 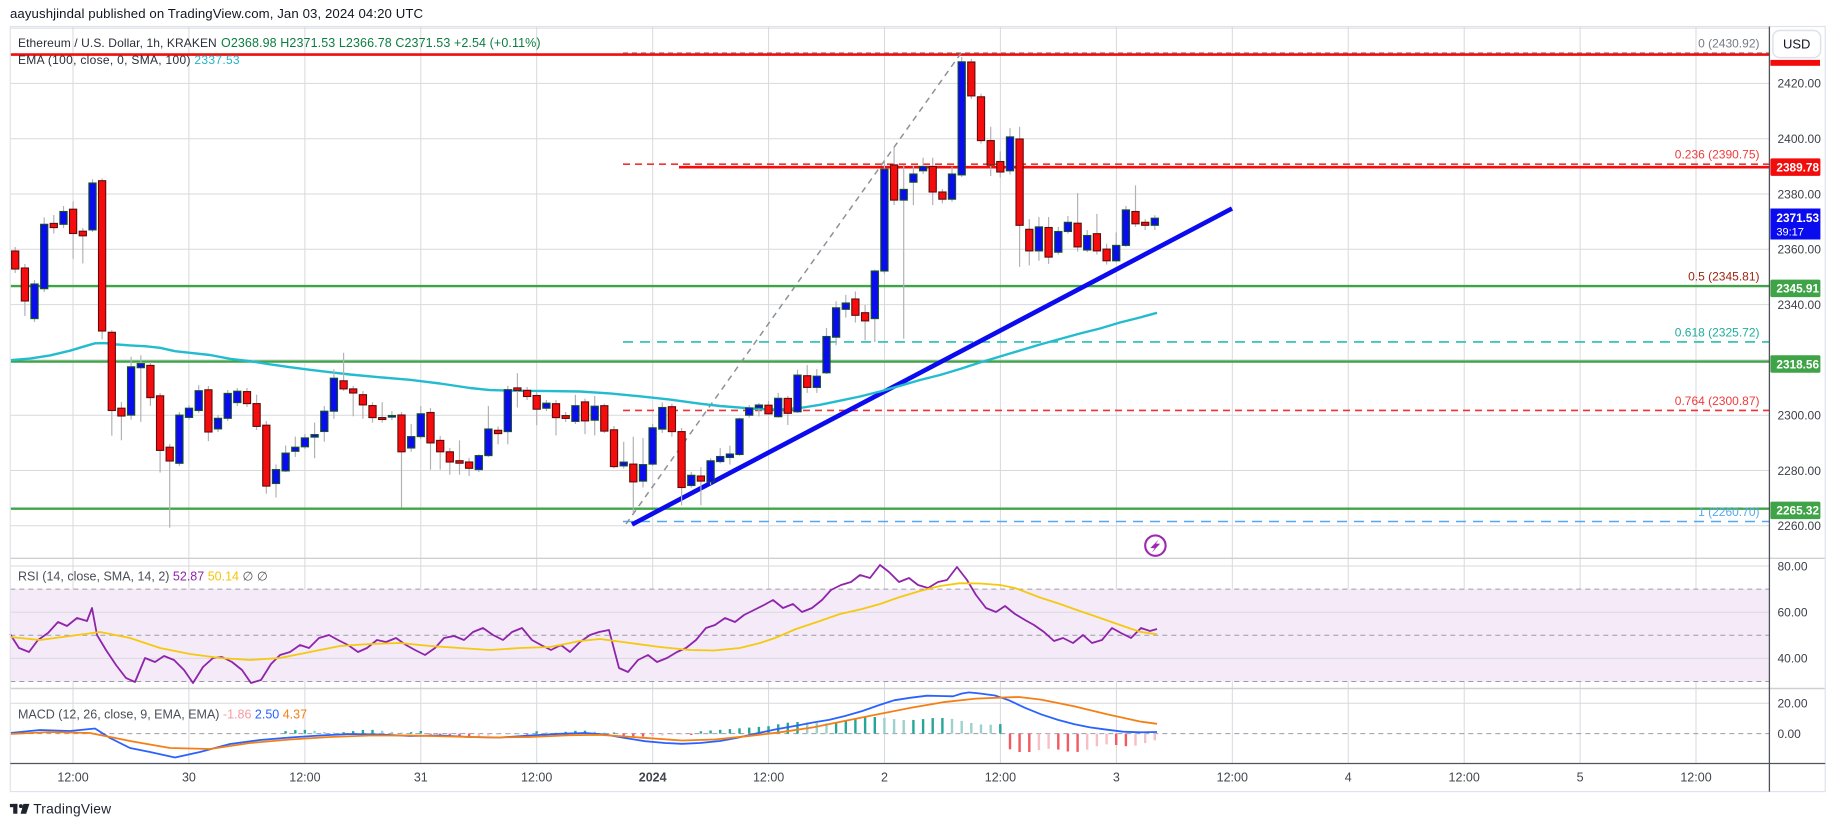 I want to click on svg-text: 2400.00, so click(x=1800, y=139).